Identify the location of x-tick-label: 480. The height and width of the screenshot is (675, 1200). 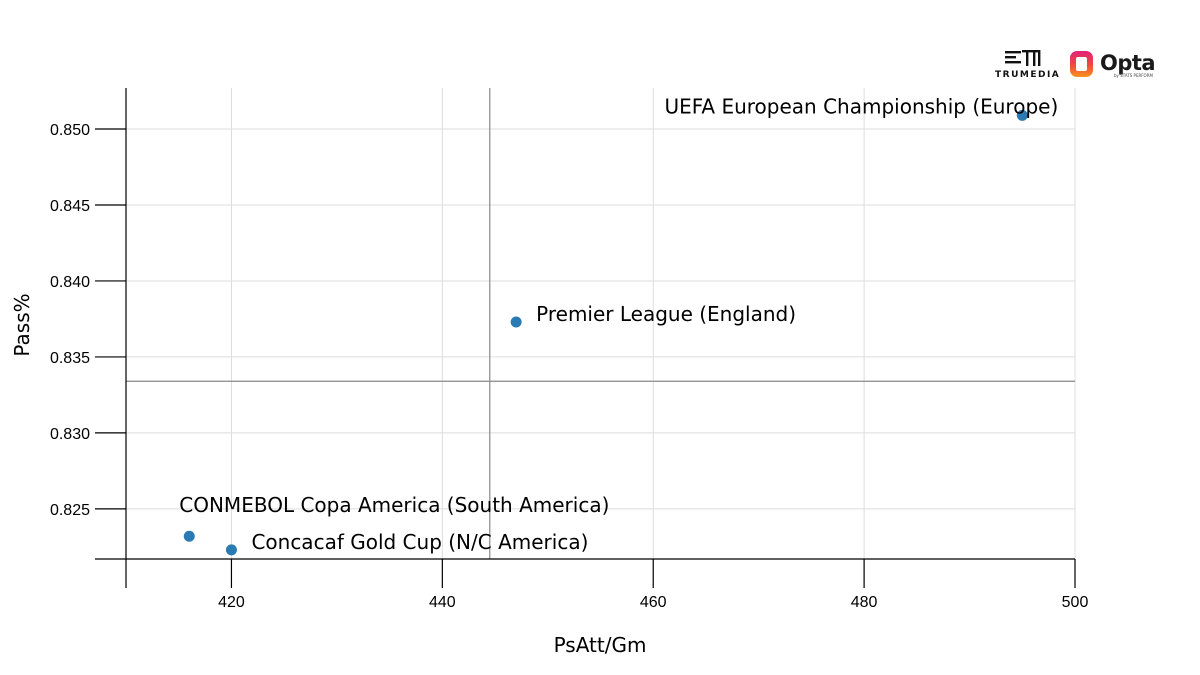
(864, 602).